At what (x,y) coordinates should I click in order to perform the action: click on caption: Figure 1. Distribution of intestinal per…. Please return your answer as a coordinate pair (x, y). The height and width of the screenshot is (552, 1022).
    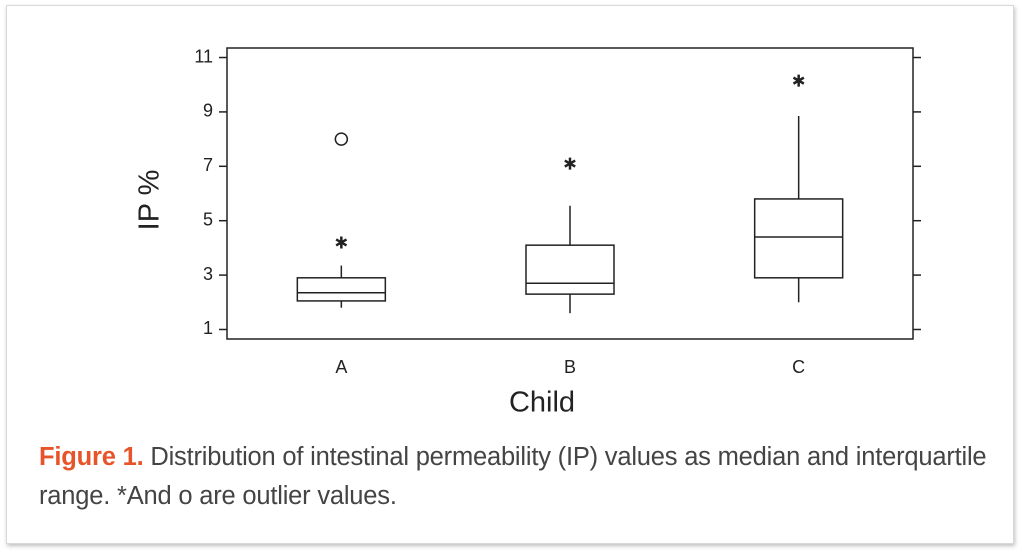
    Looking at the image, I should click on (526, 477).